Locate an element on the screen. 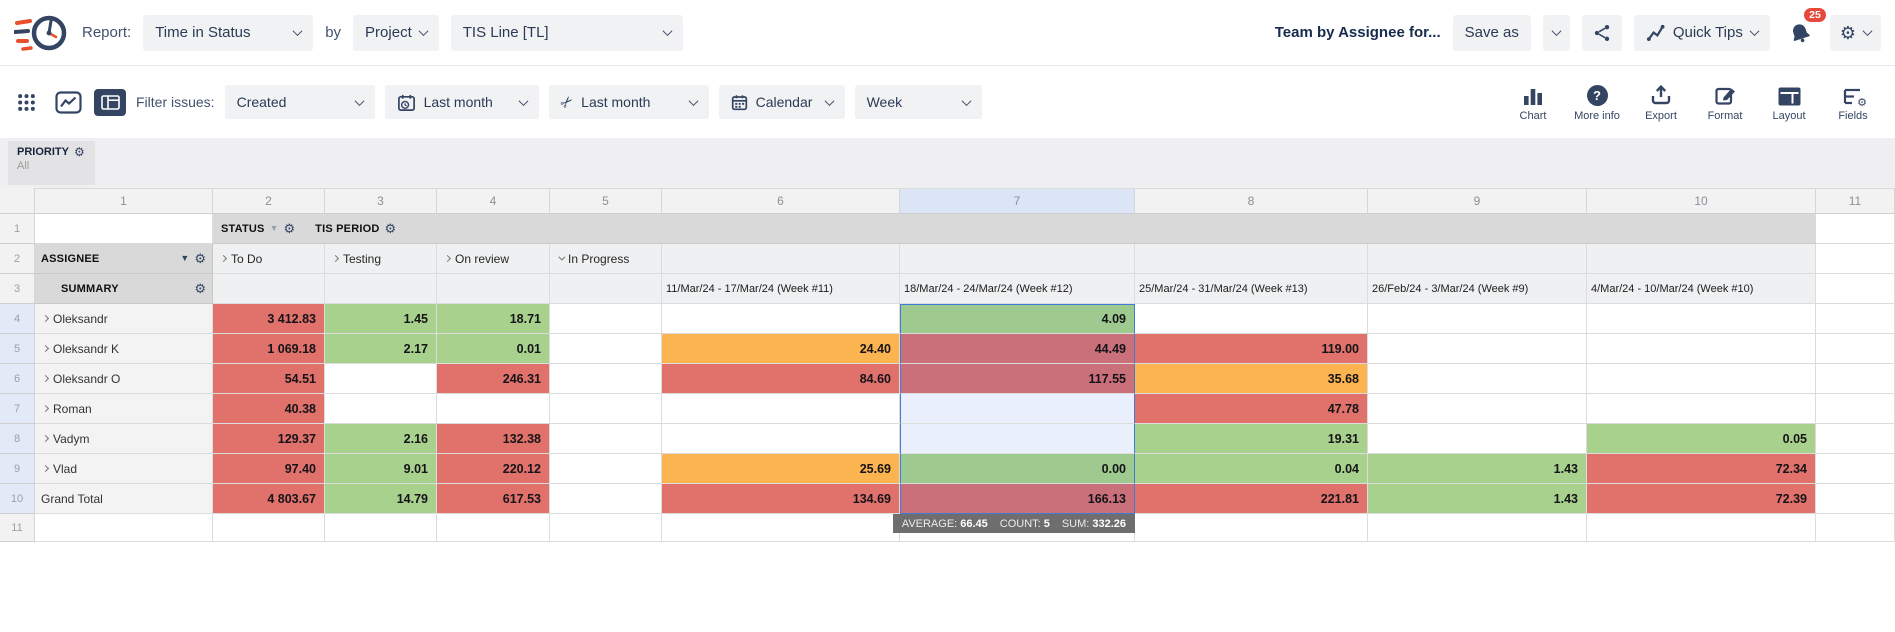 Image resolution: width=1895 pixels, height=632 pixels. status-period-header-band: STATUS ▼ ⚙ TIS PERIOD ⚙ is located at coordinates (1014, 229).